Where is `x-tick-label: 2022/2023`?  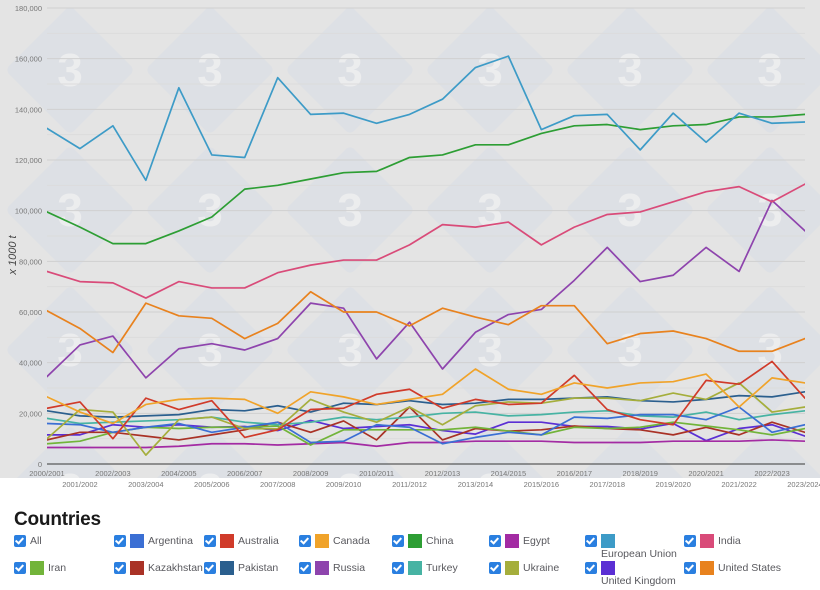 x-tick-label: 2022/2023 is located at coordinates (771, 473).